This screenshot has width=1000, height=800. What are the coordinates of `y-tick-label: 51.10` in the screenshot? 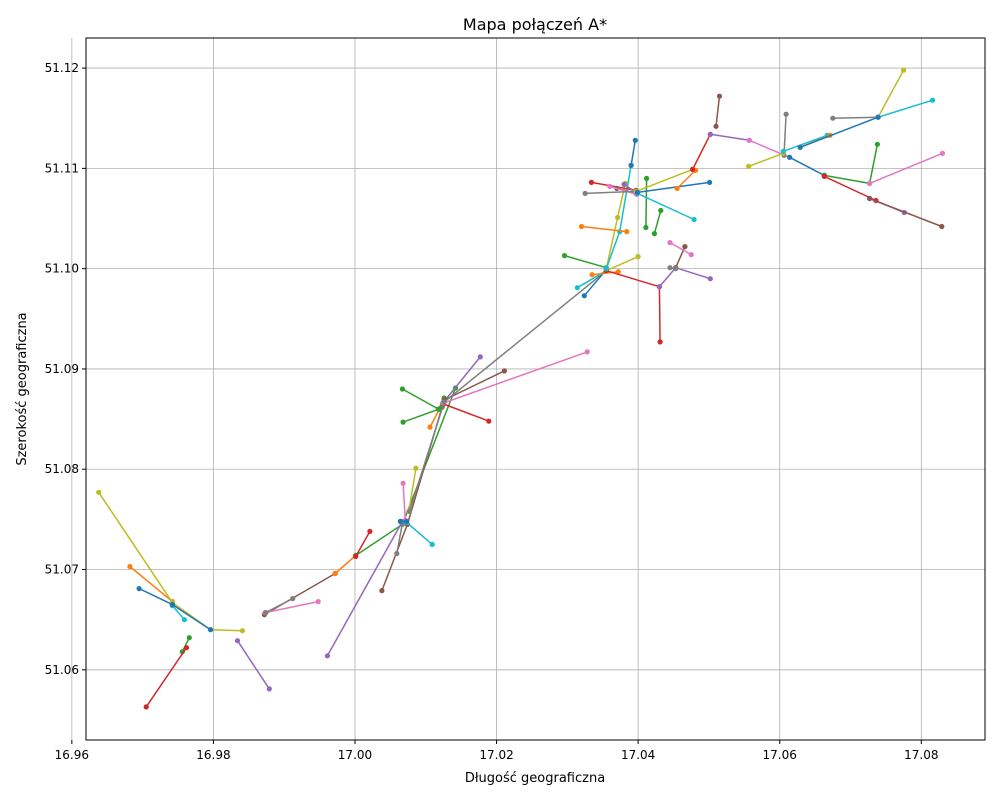 It's located at (62, 269).